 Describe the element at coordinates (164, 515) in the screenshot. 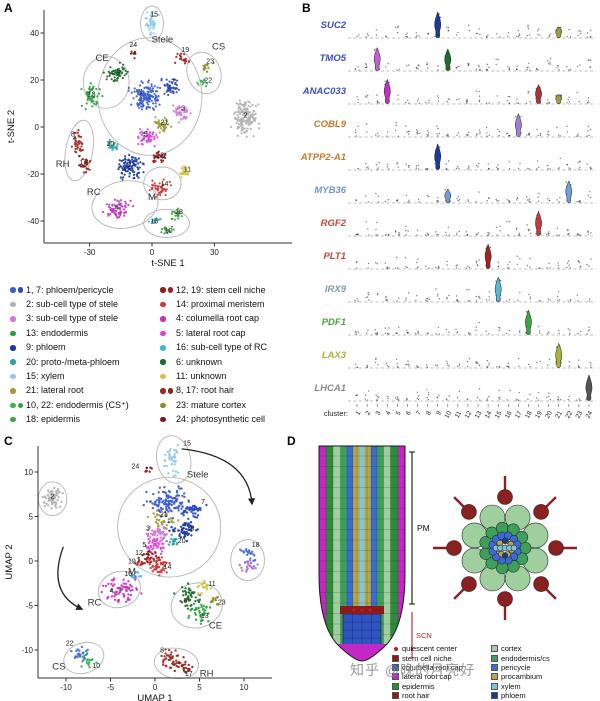

I see `cluster-number-label: 21` at that location.